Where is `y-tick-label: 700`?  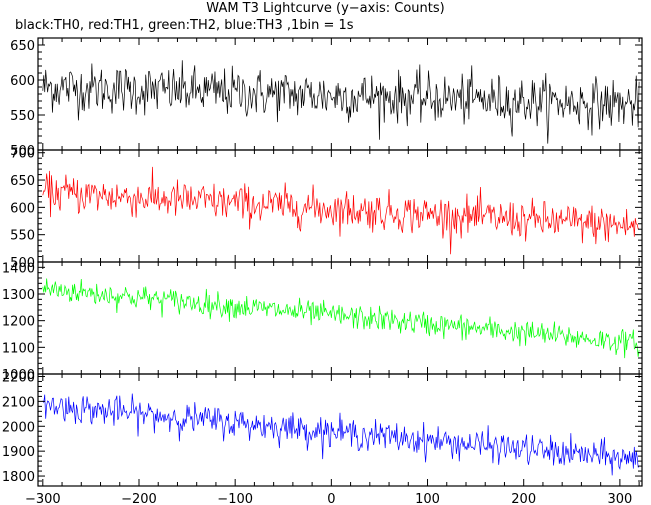 y-tick-label: 700 is located at coordinates (22, 154).